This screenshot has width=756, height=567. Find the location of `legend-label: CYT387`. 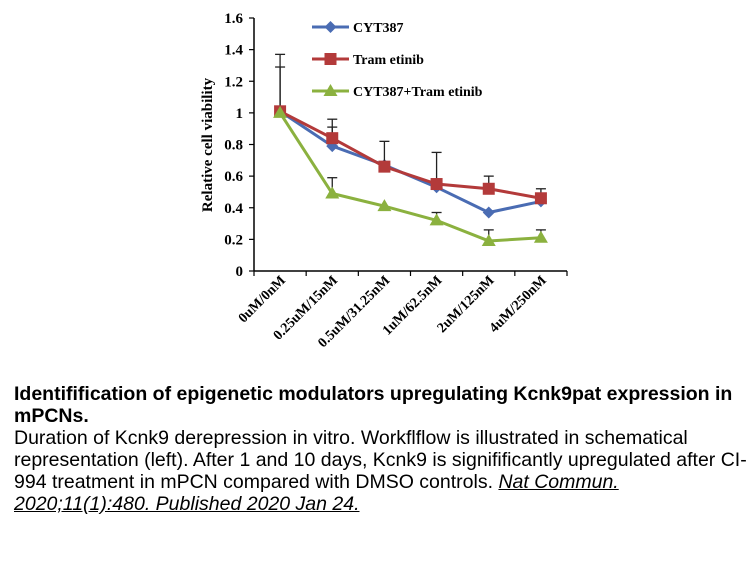

legend-label: CYT387 is located at coordinates (378, 28).